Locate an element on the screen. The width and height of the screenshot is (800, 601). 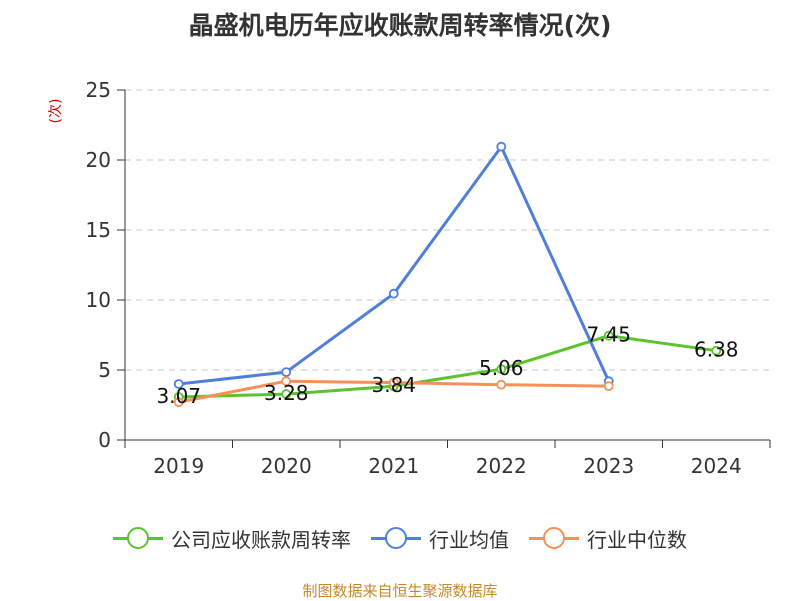
x-tick-label: 2022 is located at coordinates (501, 466).